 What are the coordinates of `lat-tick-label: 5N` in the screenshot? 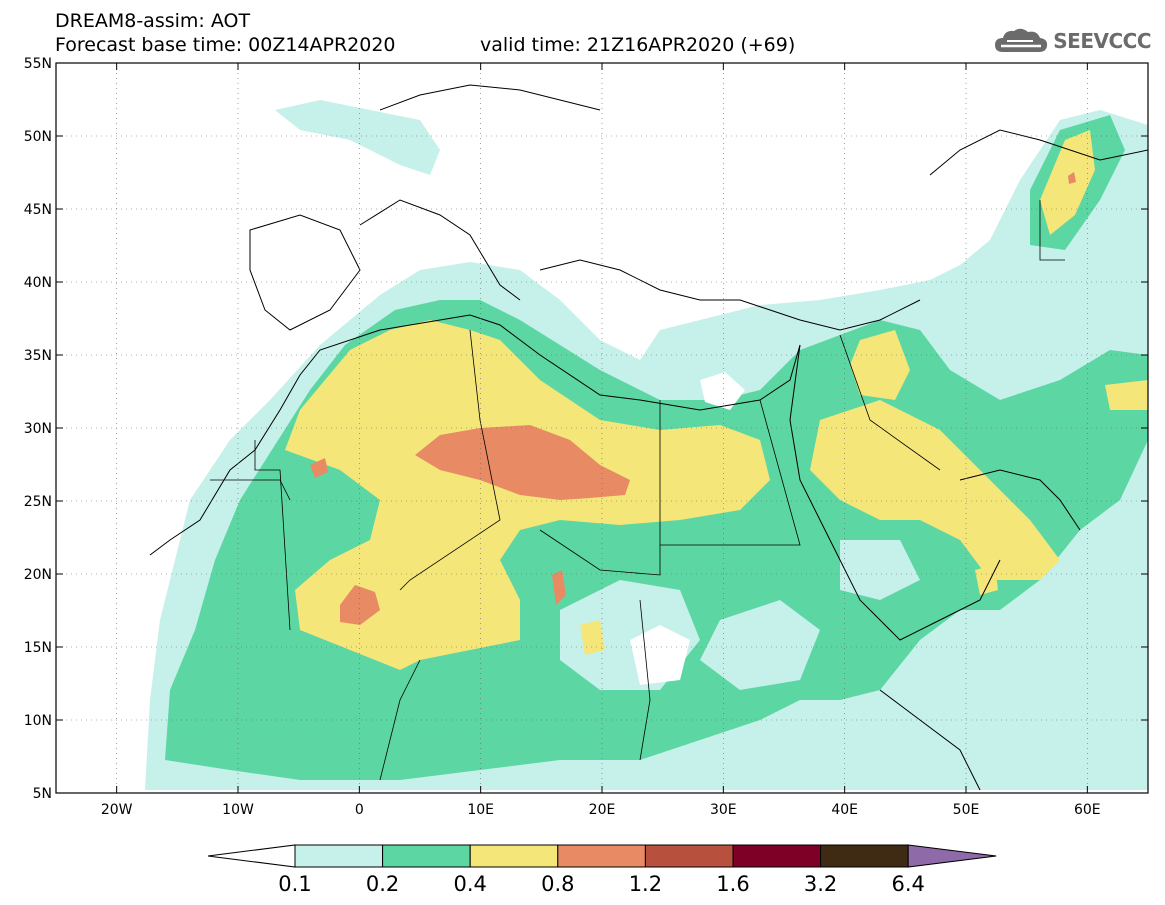 It's located at (42, 794).